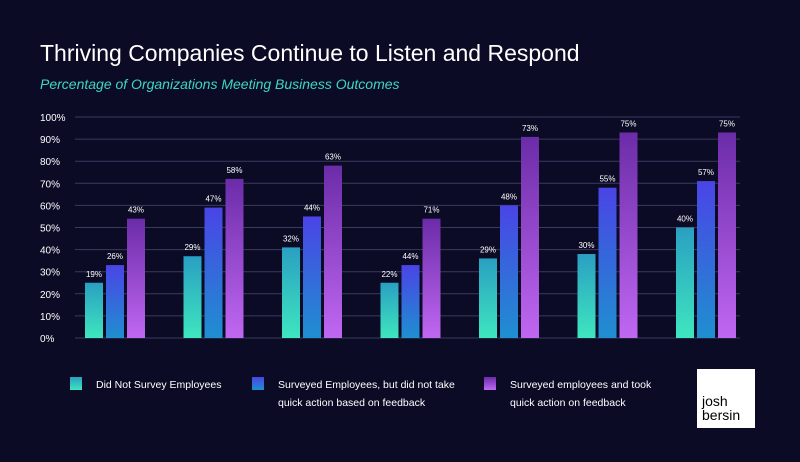  I want to click on y-tick-label: 90%, so click(50, 140).